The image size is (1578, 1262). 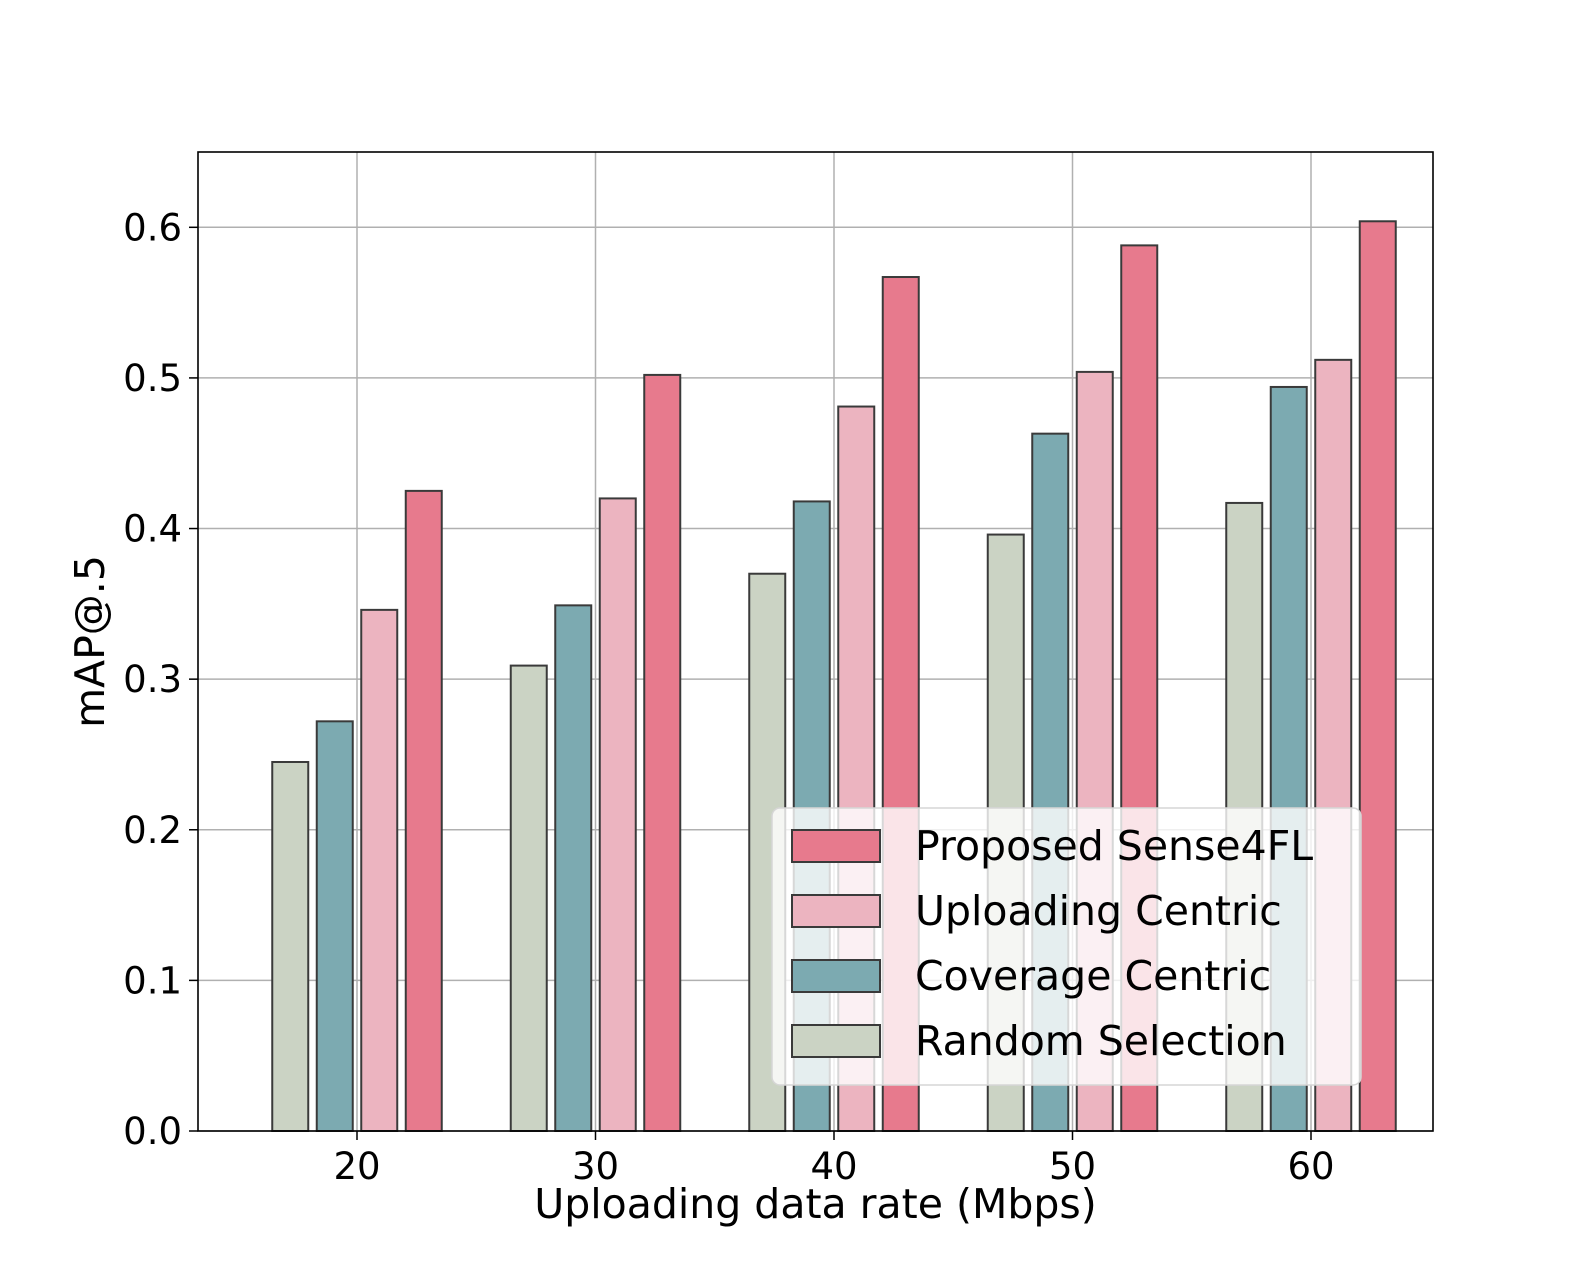 I want to click on y-tick-label: 0.0, so click(x=152, y=1131).